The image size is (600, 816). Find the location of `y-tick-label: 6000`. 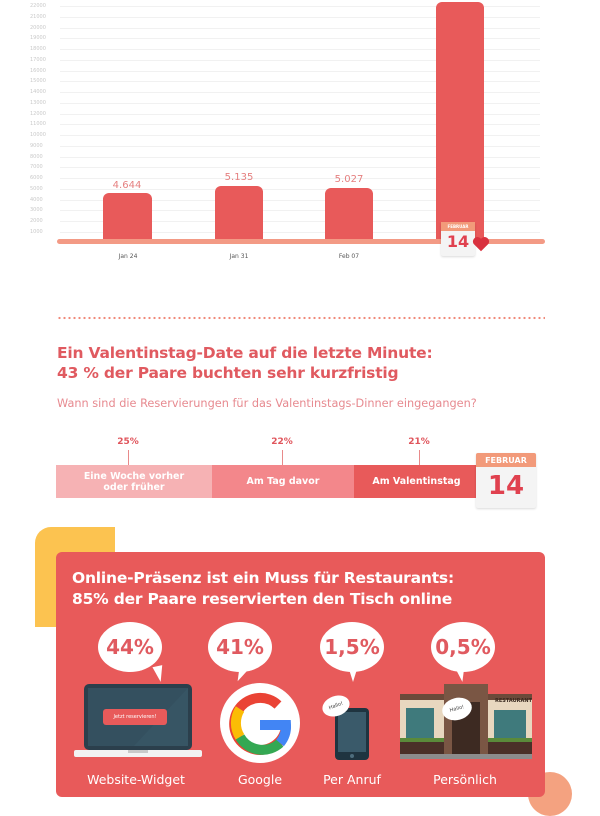

y-tick-label: 6000 is located at coordinates (36, 178).